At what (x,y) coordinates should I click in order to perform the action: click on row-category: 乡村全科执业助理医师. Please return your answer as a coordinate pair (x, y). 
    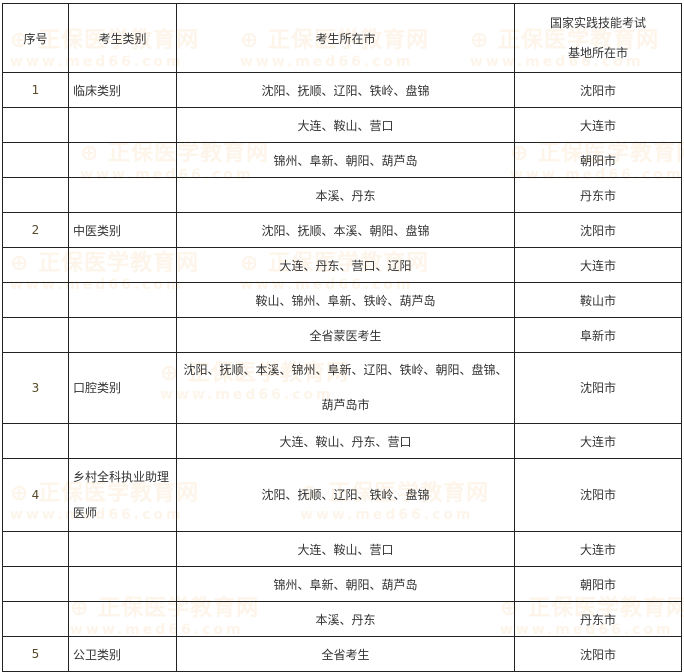
    Looking at the image, I should click on (122, 495).